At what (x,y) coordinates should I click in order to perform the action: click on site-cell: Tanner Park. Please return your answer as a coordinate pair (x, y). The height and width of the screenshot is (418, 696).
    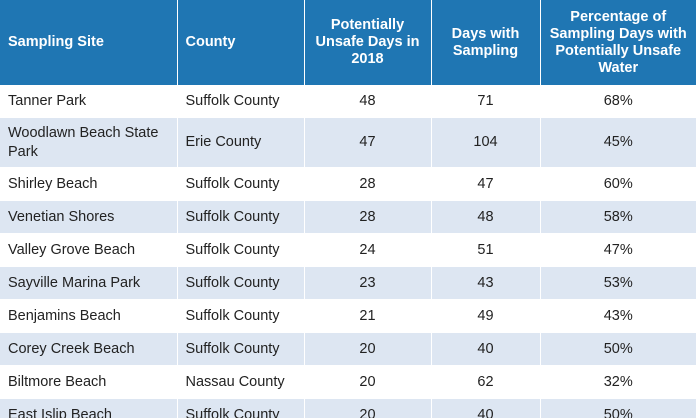
    Looking at the image, I should click on (89, 101).